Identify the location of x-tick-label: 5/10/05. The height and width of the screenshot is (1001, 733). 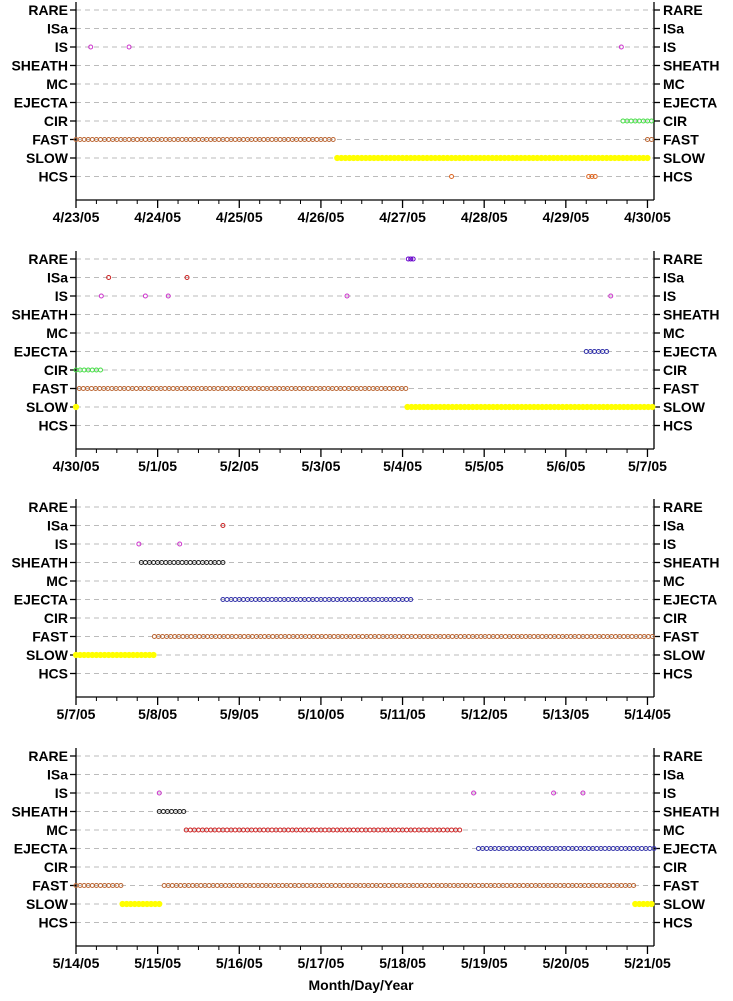
(321, 714).